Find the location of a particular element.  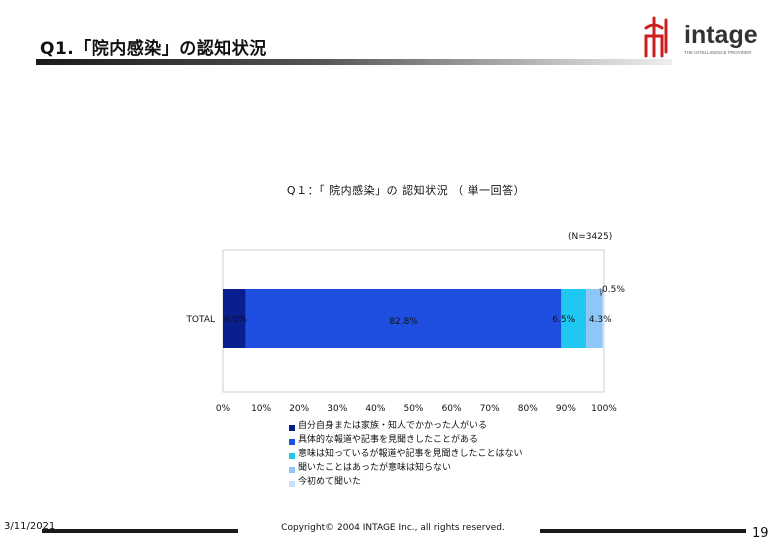

data-label-5: 0.5% is located at coordinates (613, 290).